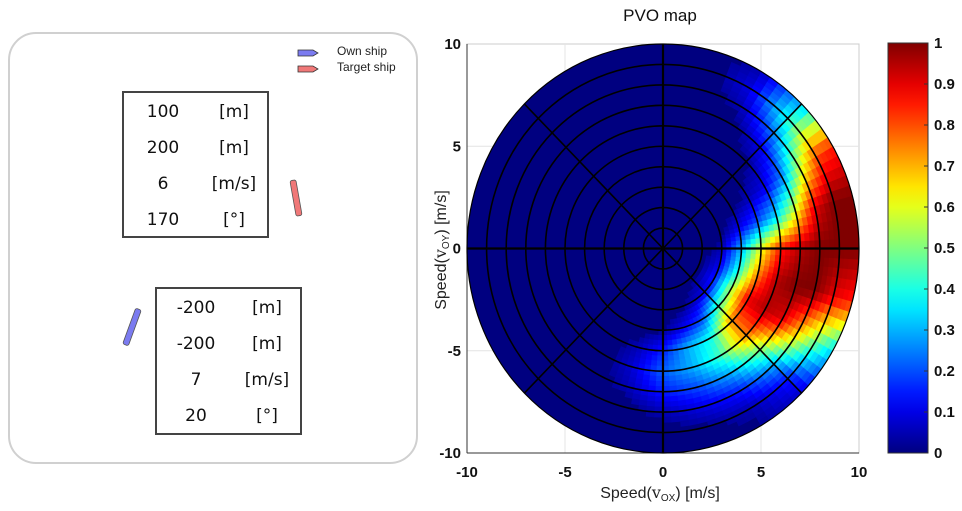 Image resolution: width=962 pixels, height=511 pixels. Describe the element at coordinates (938, 453) in the screenshot. I see `colorbar-tick-label: 0` at that location.